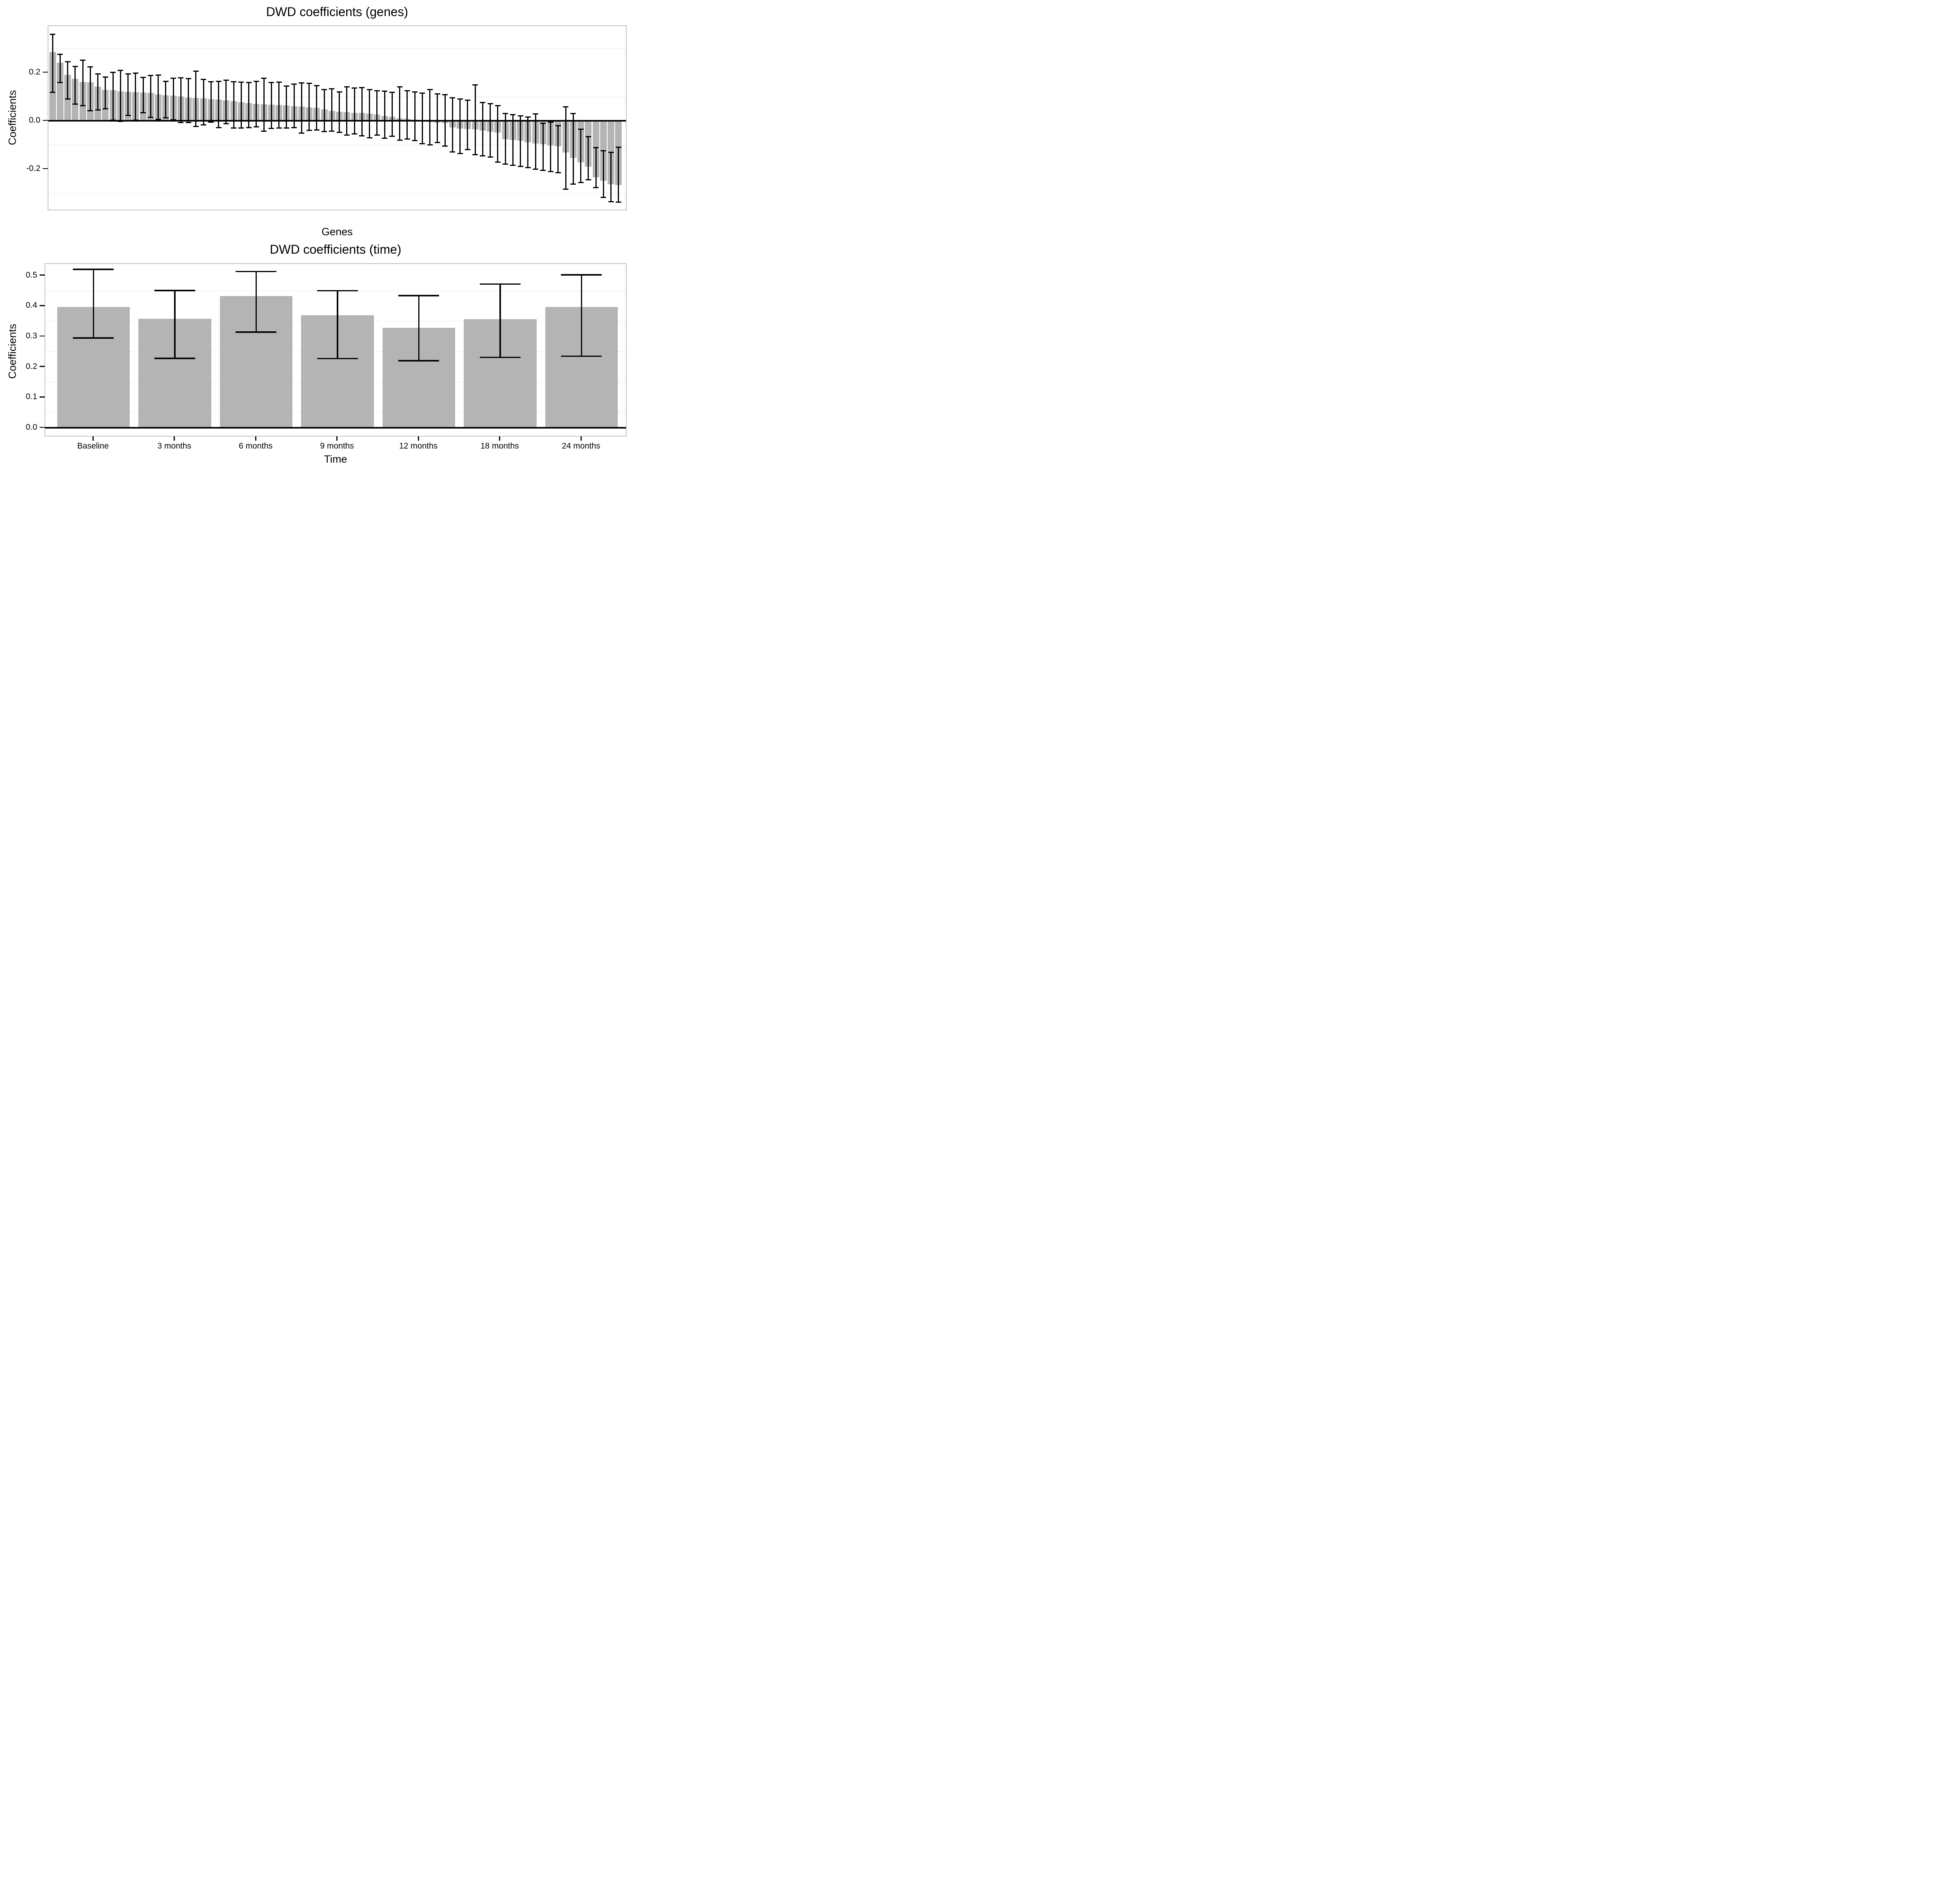 This screenshot has width=1960, height=1882. Describe the element at coordinates (31, 366) in the screenshot. I see `y-tick-label: 0.2` at that location.